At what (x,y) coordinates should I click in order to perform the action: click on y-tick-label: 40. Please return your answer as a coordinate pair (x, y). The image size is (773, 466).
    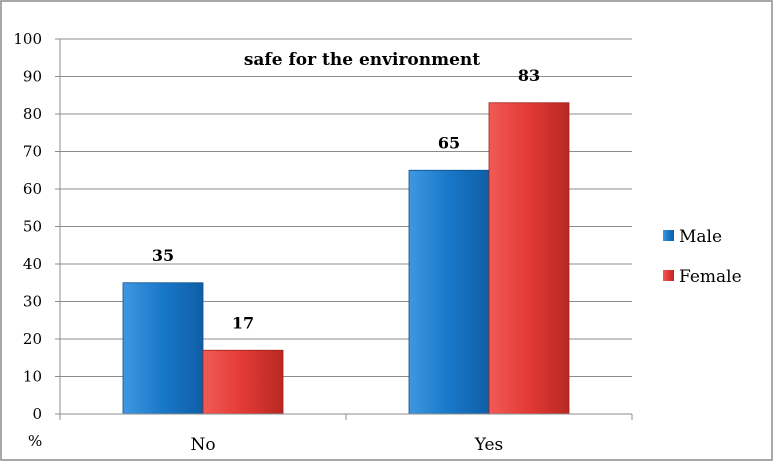
    Looking at the image, I should click on (32, 264).